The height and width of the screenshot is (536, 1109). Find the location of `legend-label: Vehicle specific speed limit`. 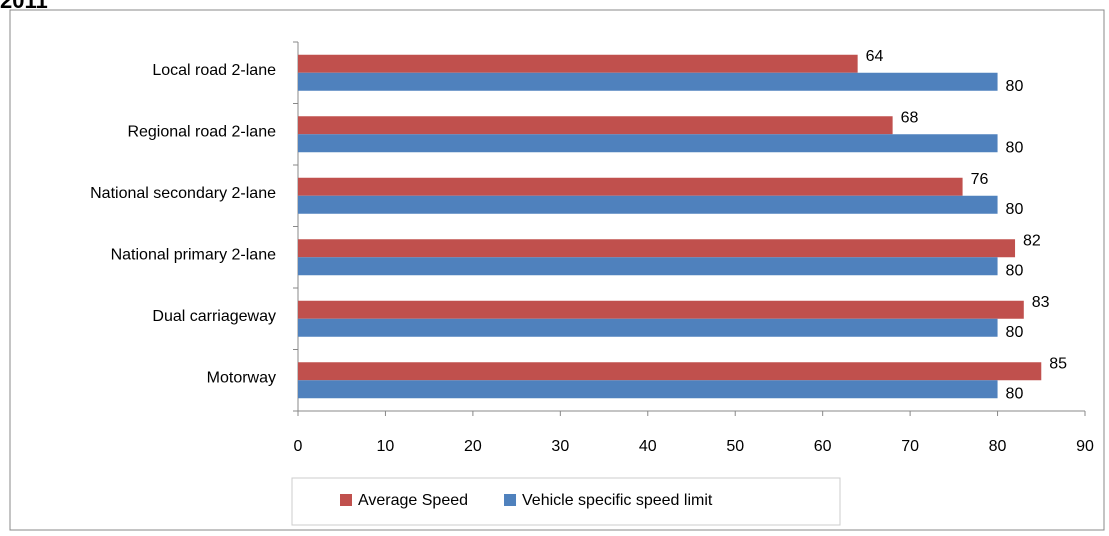

legend-label: Vehicle specific speed limit is located at coordinates (617, 500).